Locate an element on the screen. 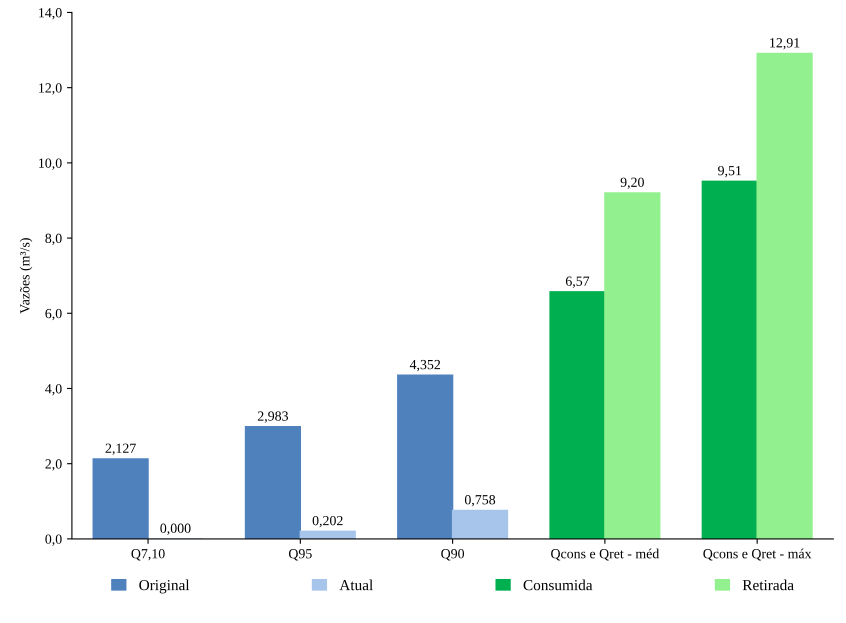 The width and height of the screenshot is (846, 623). y-tick-label: 10,0 is located at coordinates (50, 164).